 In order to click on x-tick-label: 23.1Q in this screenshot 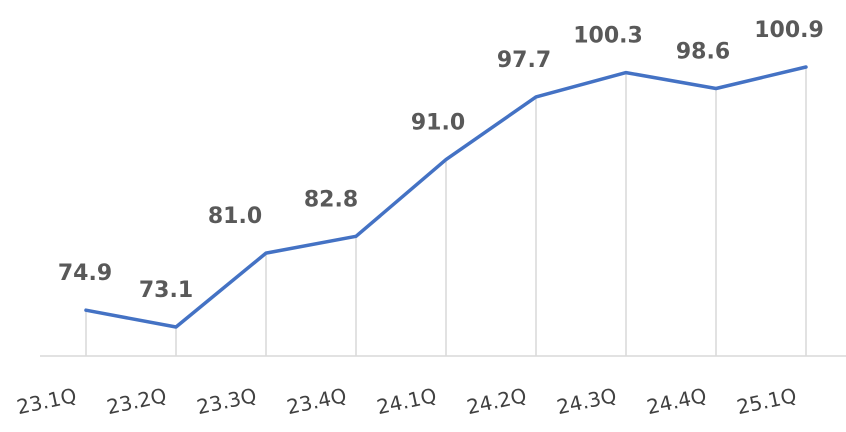, I will do `click(47, 401)`.